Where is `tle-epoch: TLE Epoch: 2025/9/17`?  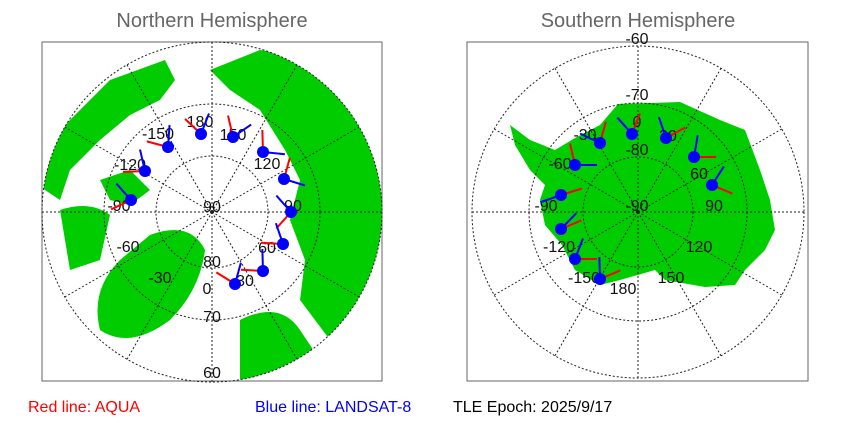
tle-epoch: TLE Epoch: 2025/9/17 is located at coordinates (533, 407).